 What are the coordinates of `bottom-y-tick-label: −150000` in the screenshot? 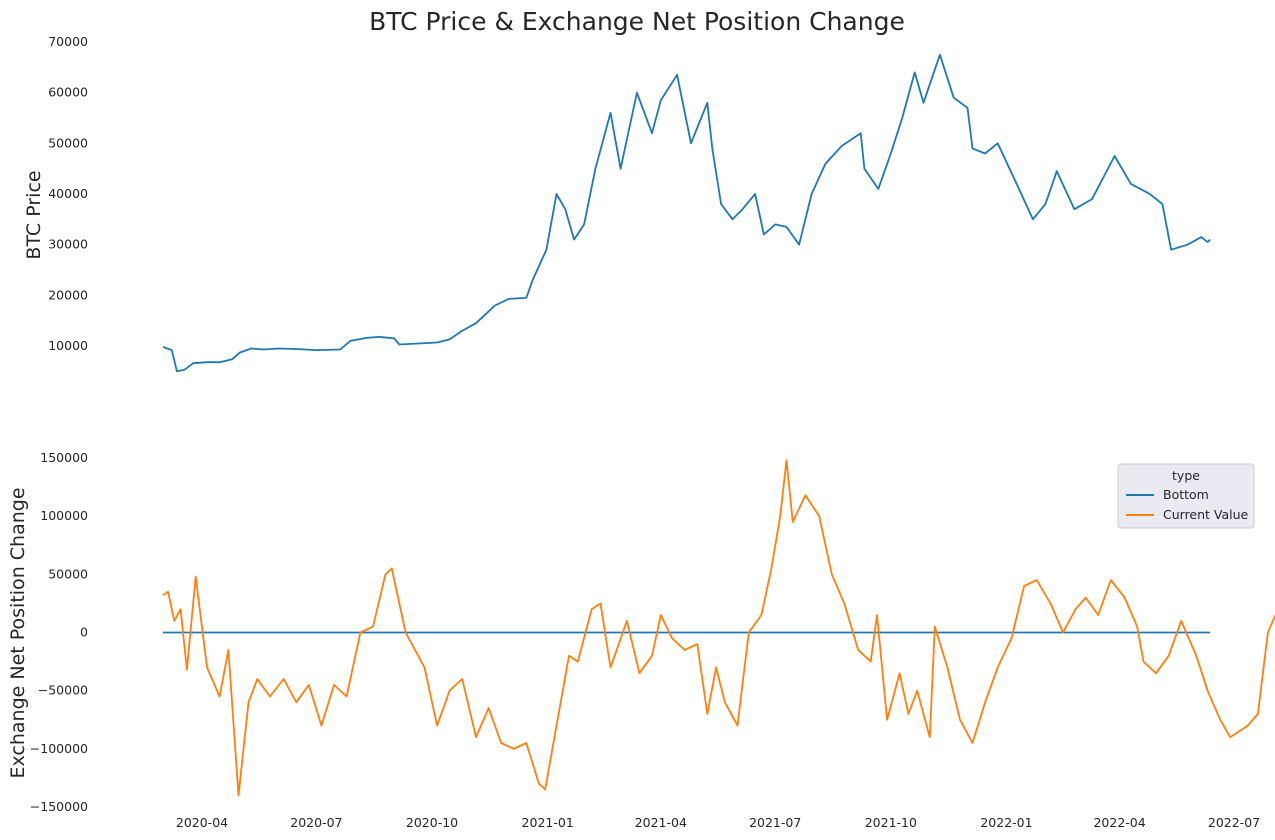 It's located at (59, 806).